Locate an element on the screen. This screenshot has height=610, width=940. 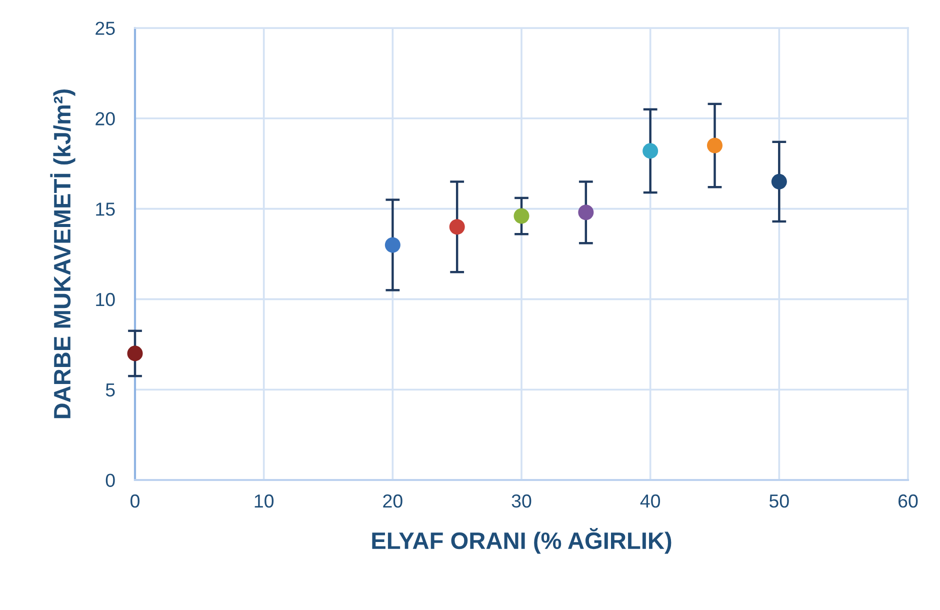
y-tick-label: 0 is located at coordinates (110, 480).